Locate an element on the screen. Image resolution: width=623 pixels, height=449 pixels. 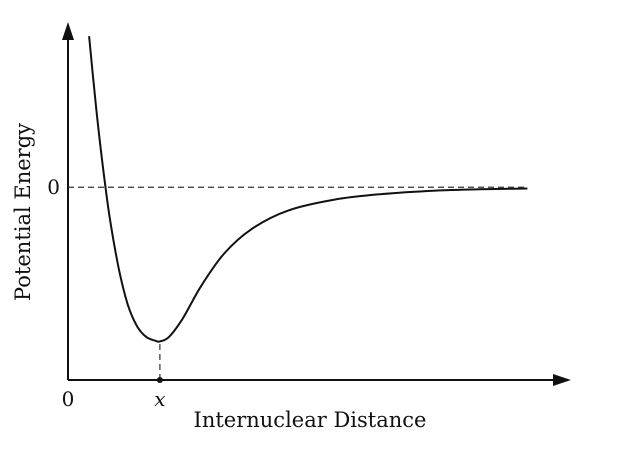
y-axis-title: Potential Energy is located at coordinates (23, 212).